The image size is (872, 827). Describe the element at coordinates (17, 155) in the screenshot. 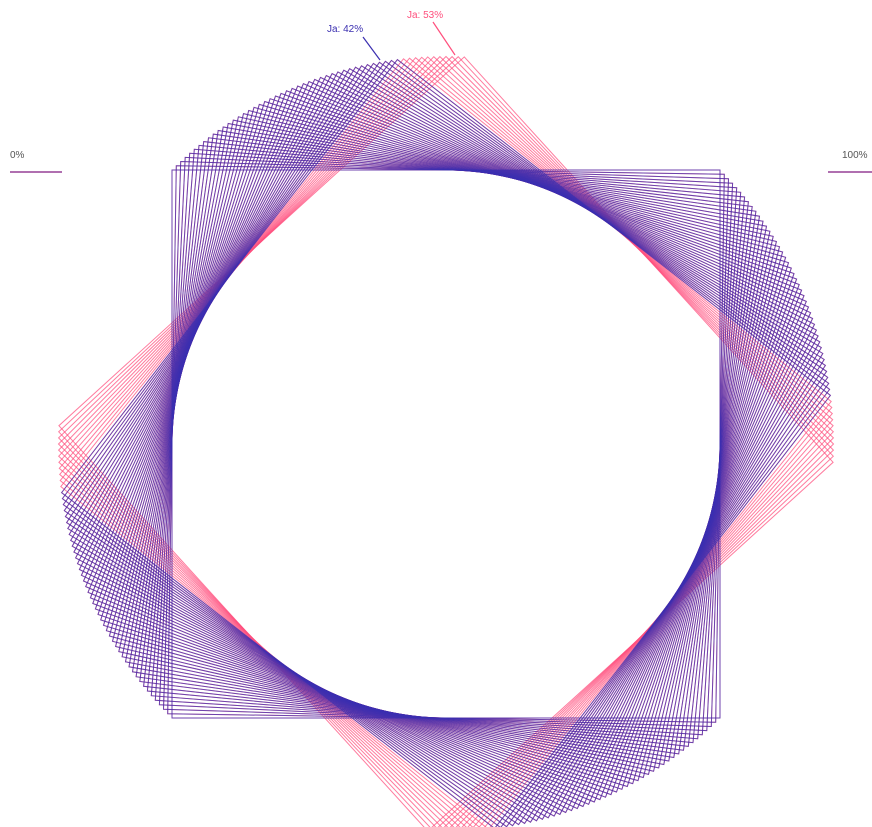

I see `scale-start-label: 0%` at that location.